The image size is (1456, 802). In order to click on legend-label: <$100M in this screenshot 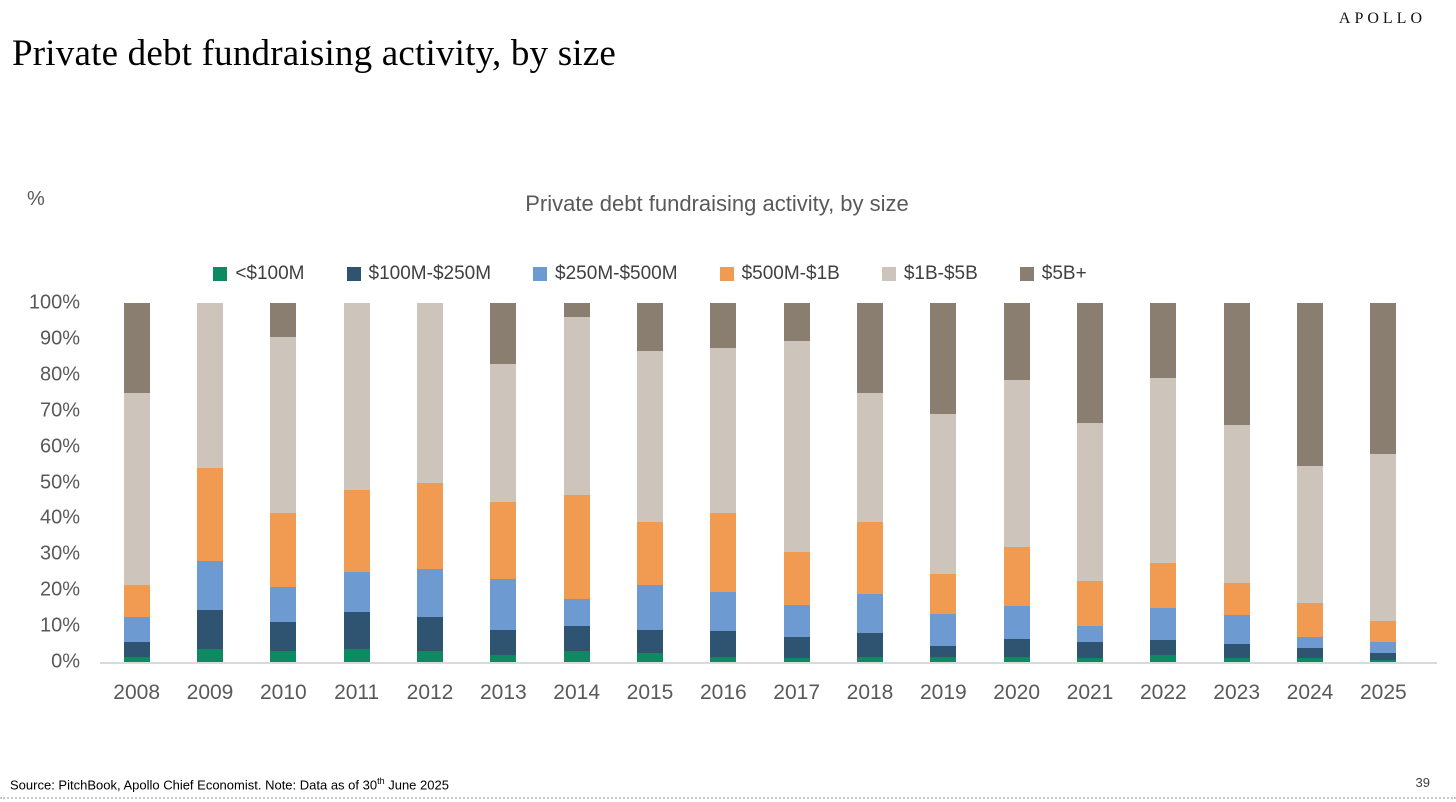, I will do `click(270, 273)`.